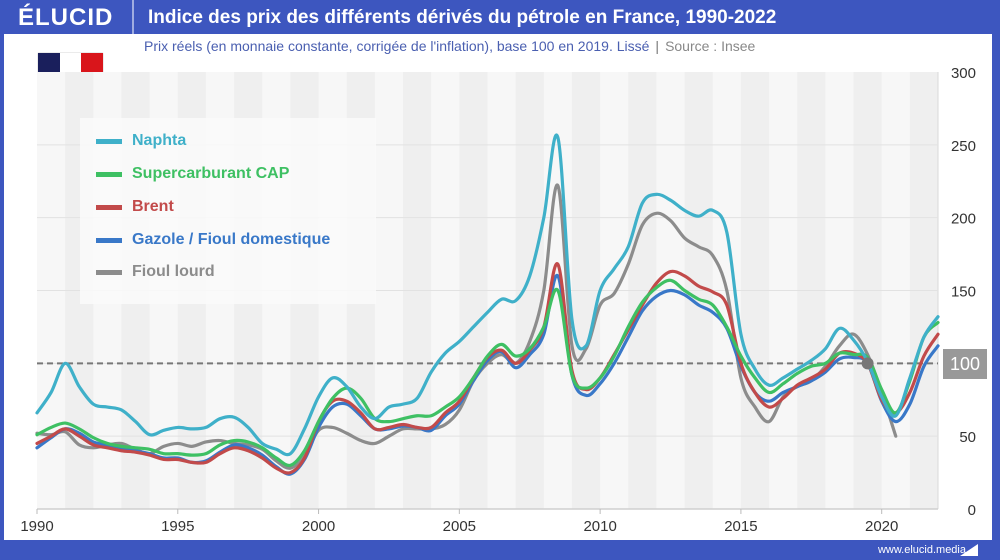  I want to click on x-tick-label: 2015, so click(740, 526).